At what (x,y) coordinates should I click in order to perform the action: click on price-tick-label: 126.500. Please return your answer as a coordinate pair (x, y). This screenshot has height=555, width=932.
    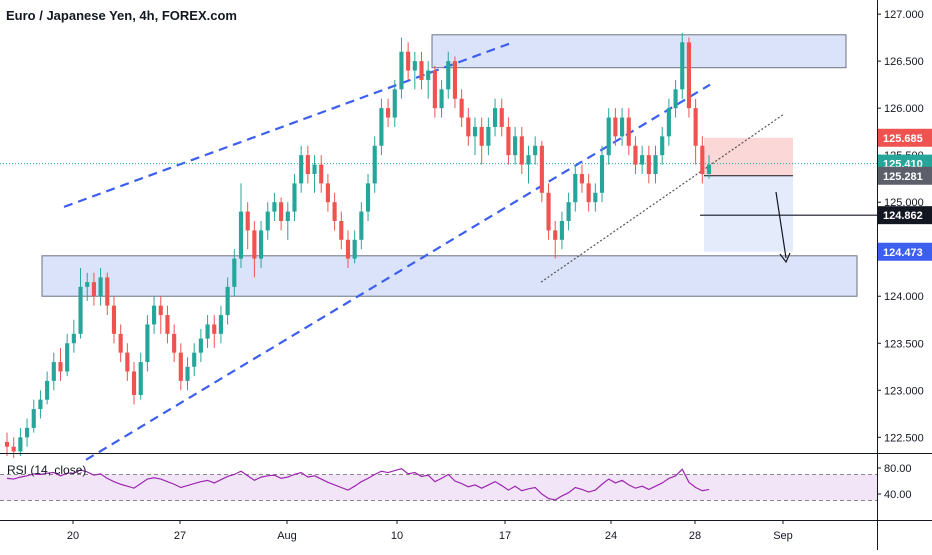
    Looking at the image, I should click on (904, 62).